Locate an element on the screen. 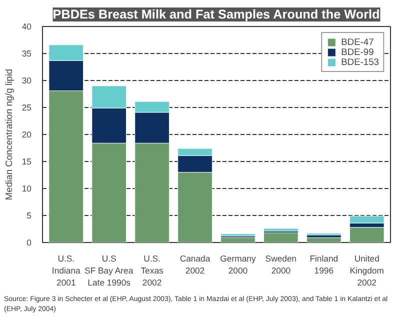 Image resolution: width=400 pixels, height=324 pixels. y-axis-title: Median Concentration ng/g lipid is located at coordinates (9, 134).